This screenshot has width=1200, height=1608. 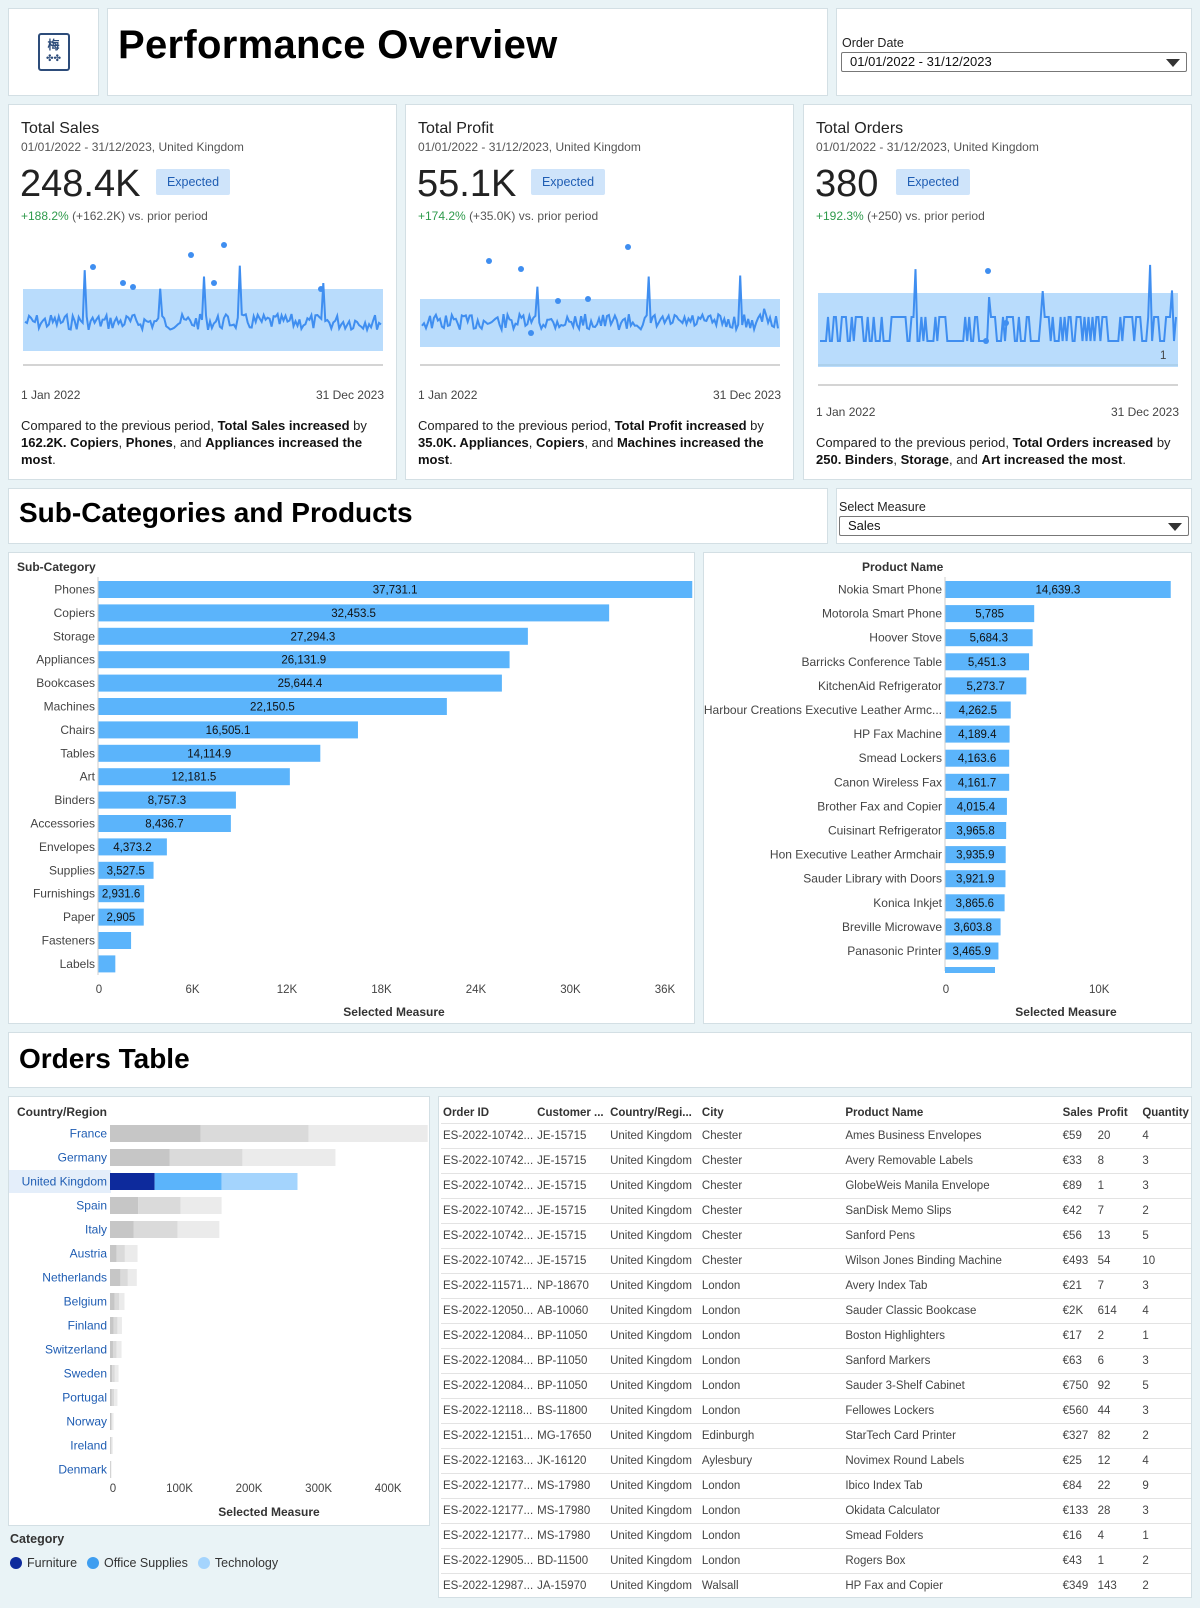 What do you see at coordinates (1165, 1112) in the screenshot?
I see `column-header: Quantity` at bounding box center [1165, 1112].